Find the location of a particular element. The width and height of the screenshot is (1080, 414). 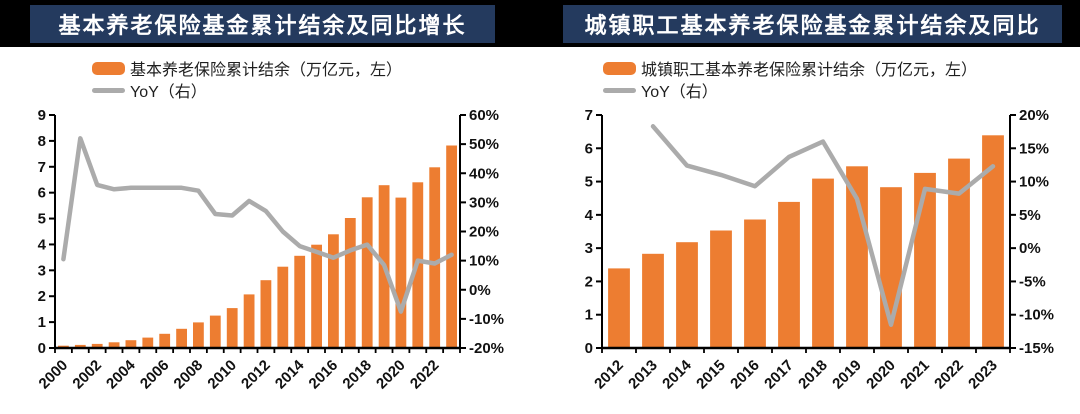

svg-text: 9 is located at coordinates (42, 115).